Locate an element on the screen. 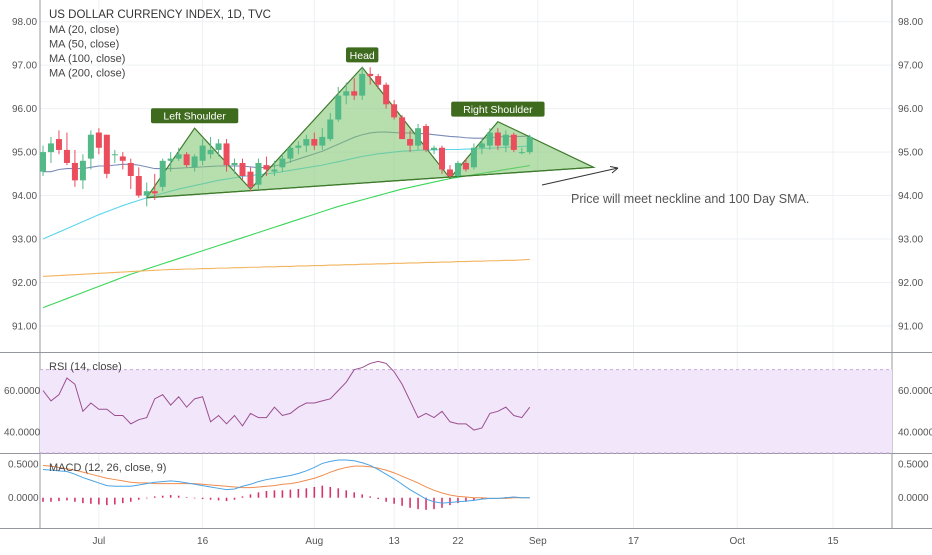 This screenshot has width=932, height=555. x-tick-label: 17 is located at coordinates (634, 541).